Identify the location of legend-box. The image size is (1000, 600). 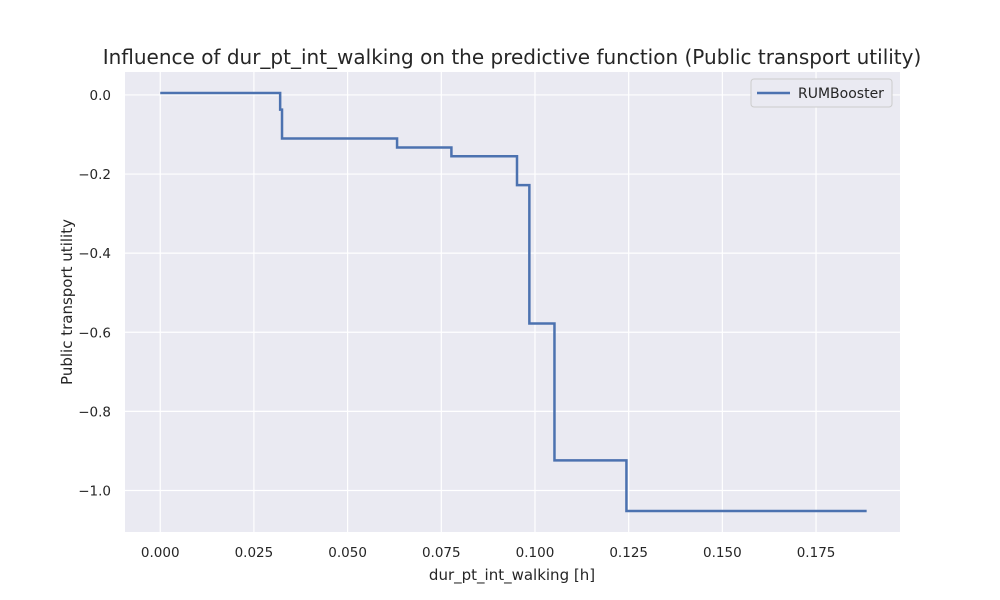
(821, 93).